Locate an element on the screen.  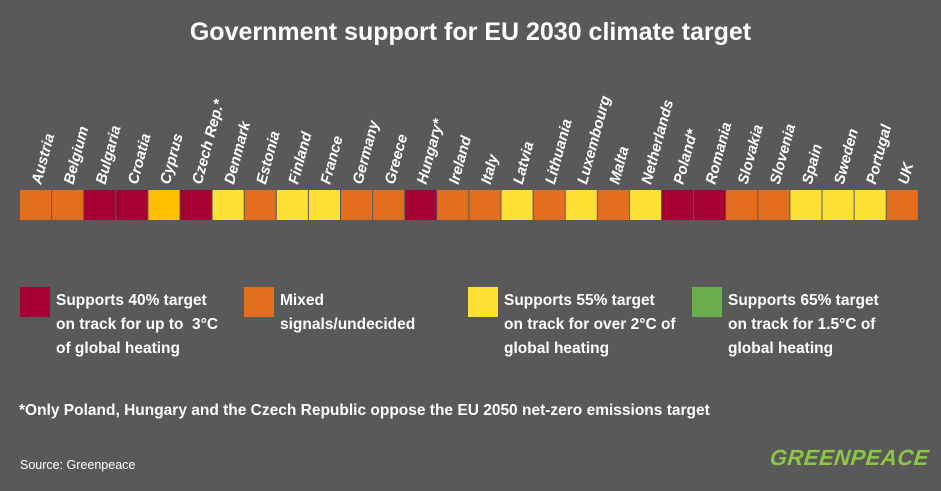
country-cell-portugal is located at coordinates (870, 205).